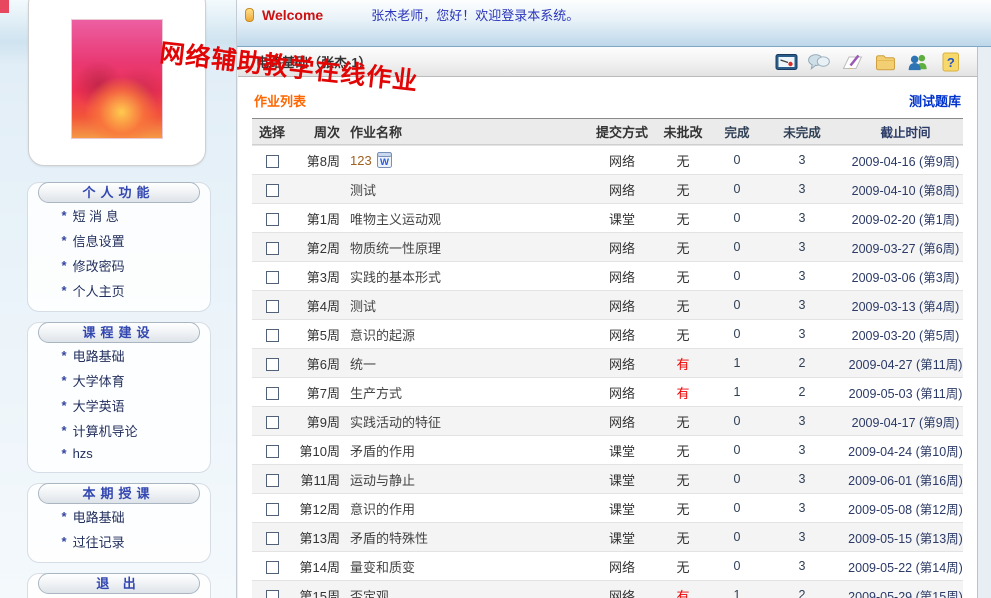 This screenshot has height=598, width=991. Describe the element at coordinates (119, 215) in the screenshot. I see `sidebar-item: * 短 消 息` at that location.